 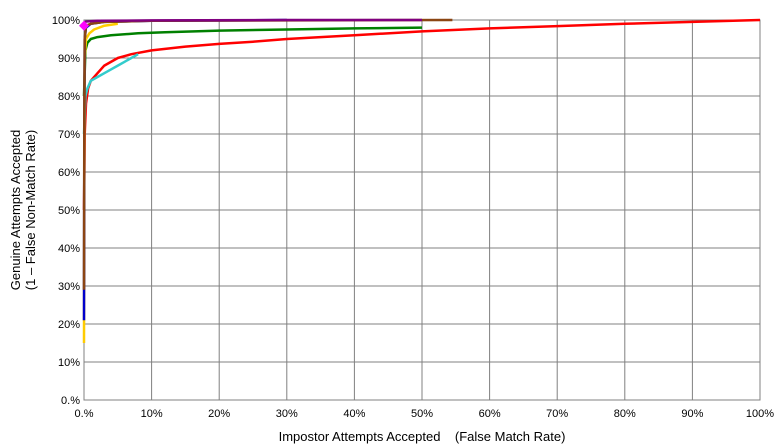 What do you see at coordinates (152, 414) in the screenshot?
I see `x-tick-label: 10%` at bounding box center [152, 414].